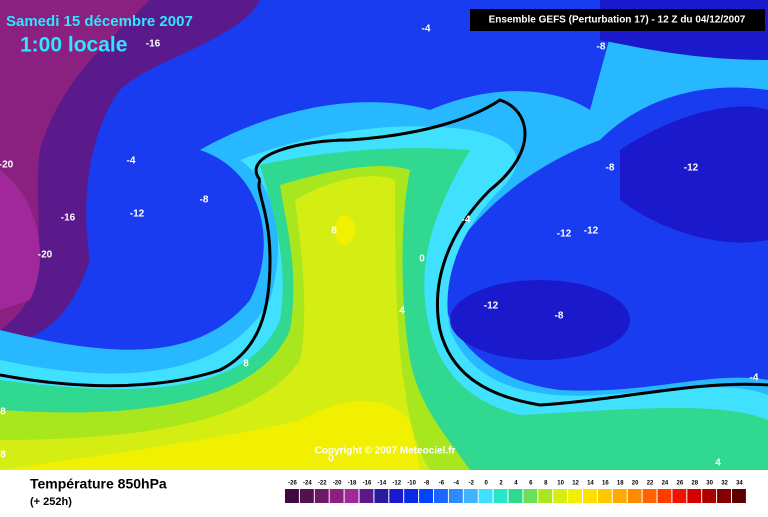  What do you see at coordinates (680, 484) in the screenshot?
I see `legend-label: 26` at bounding box center [680, 484].